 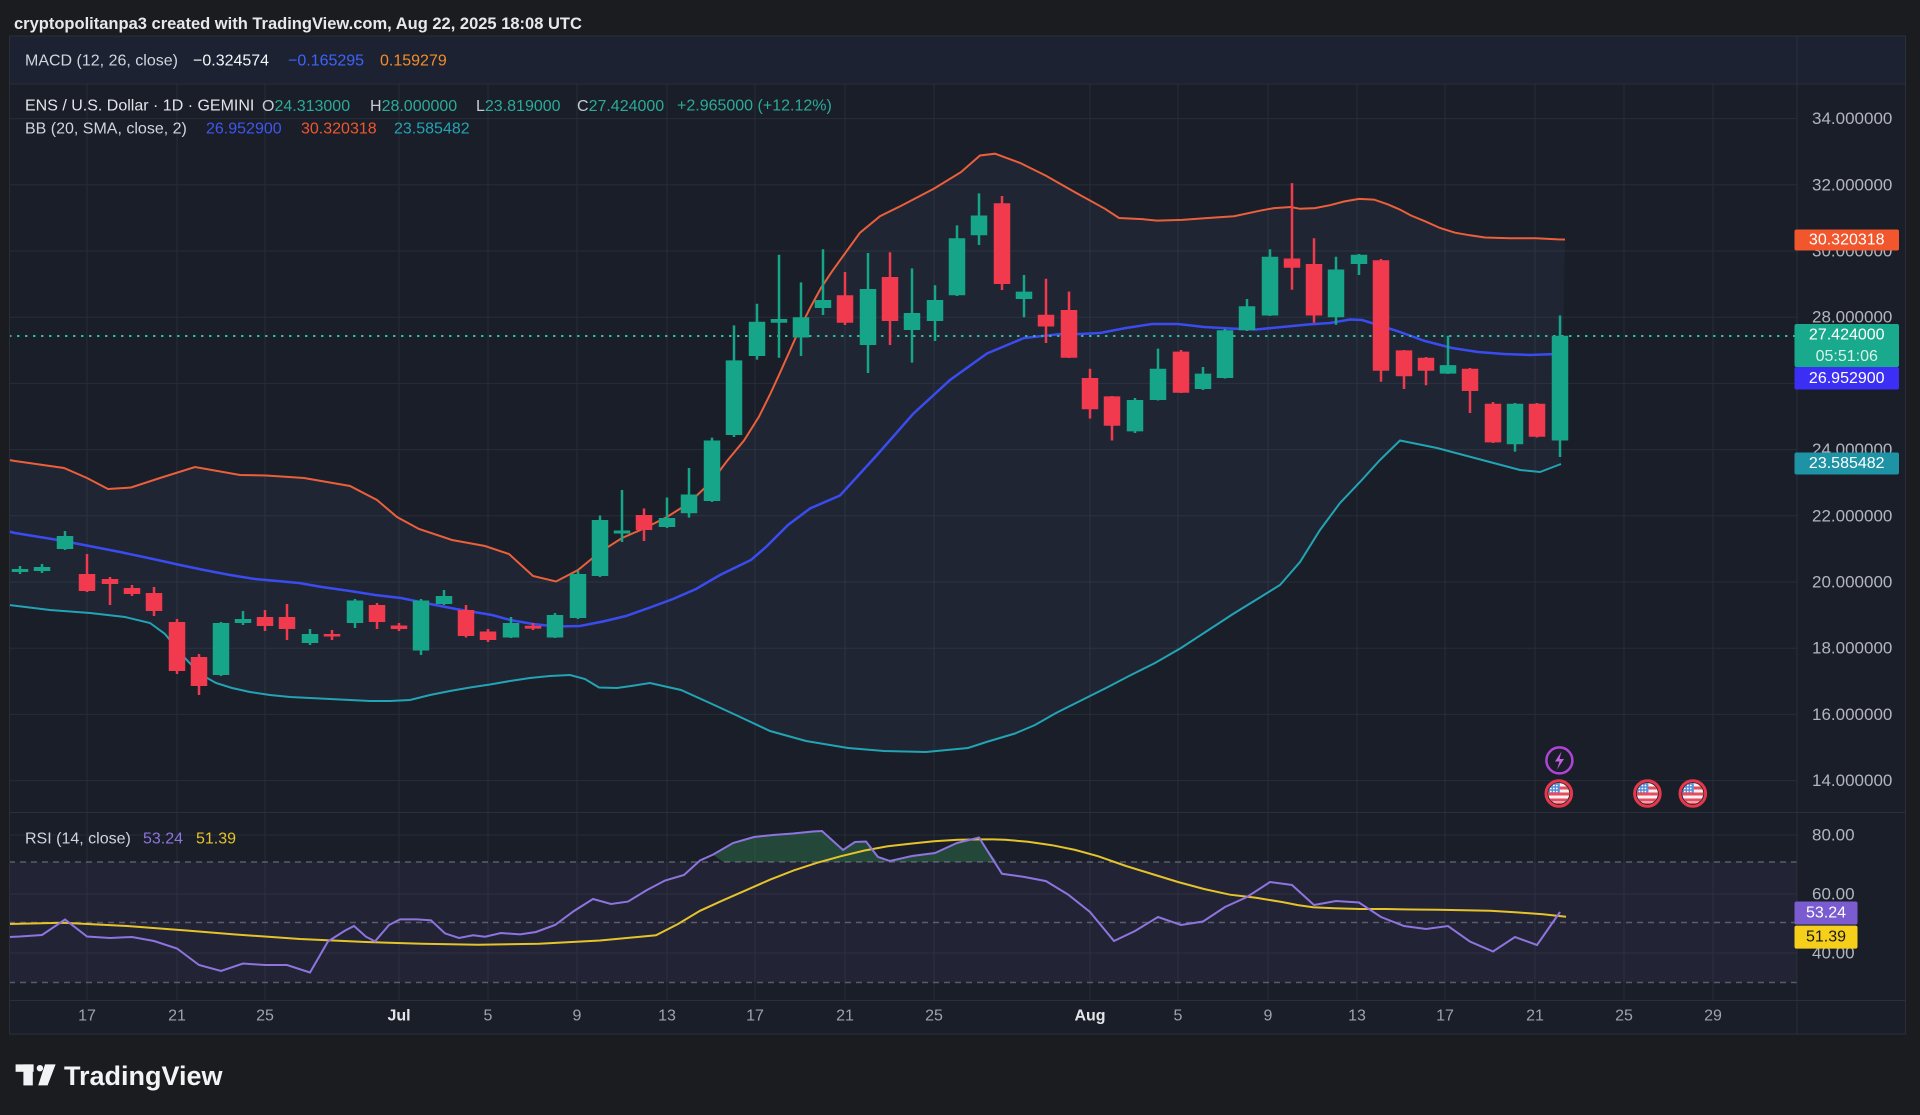 What do you see at coordinates (1713, 1016) in the screenshot?
I see `svg-text: 29` at bounding box center [1713, 1016].